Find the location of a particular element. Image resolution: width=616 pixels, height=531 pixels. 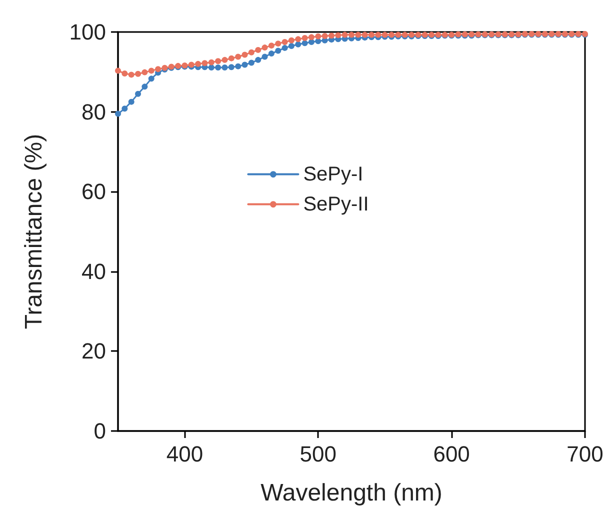

legend-label: SePy-II is located at coordinates (336, 204).